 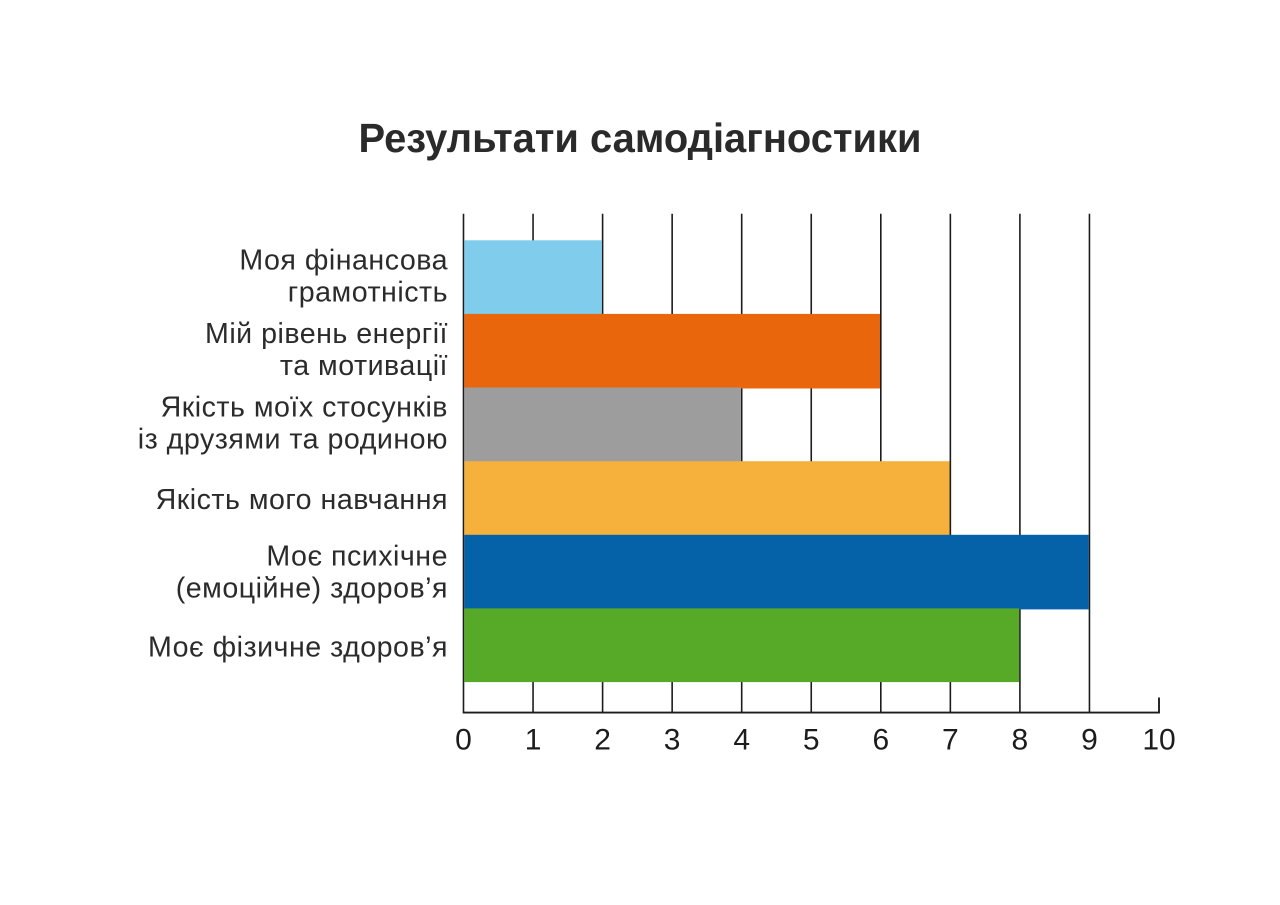 What do you see at coordinates (298, 648) in the screenshot?
I see `svg-text: Моє фізичне здоров’я` at bounding box center [298, 648].